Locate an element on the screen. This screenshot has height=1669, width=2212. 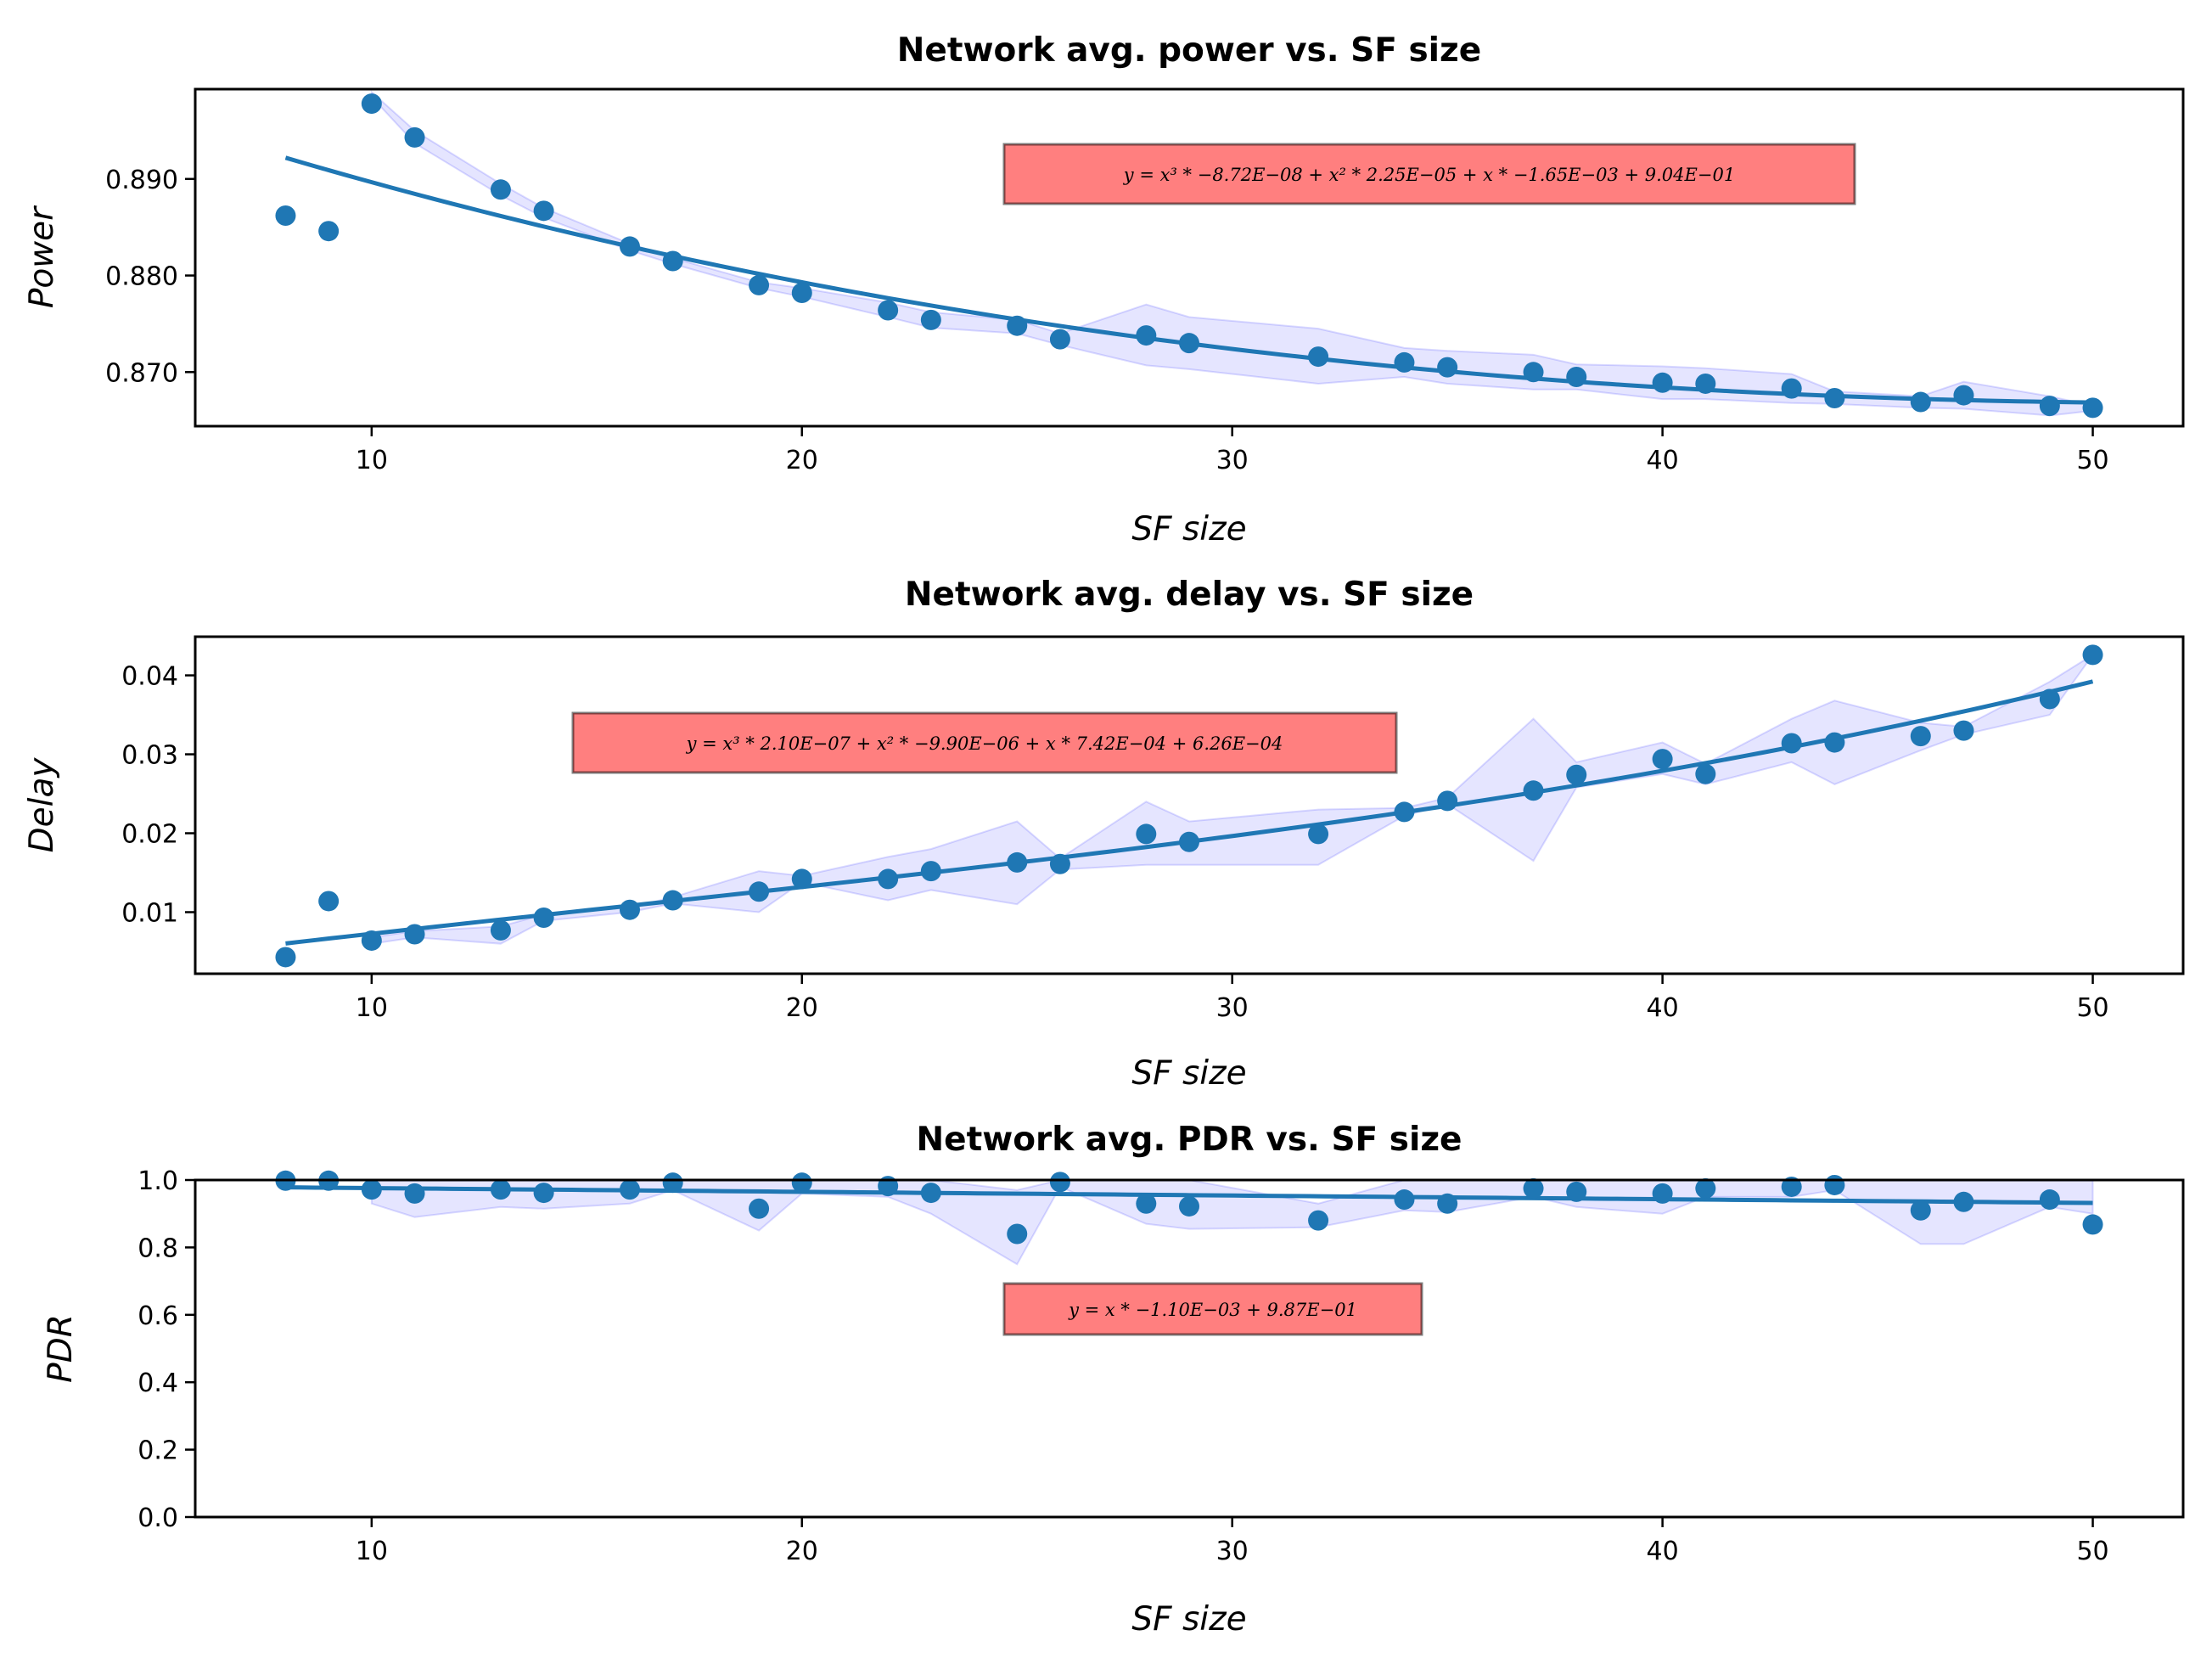
y-tick-label: 0.0 is located at coordinates (158, 1518).